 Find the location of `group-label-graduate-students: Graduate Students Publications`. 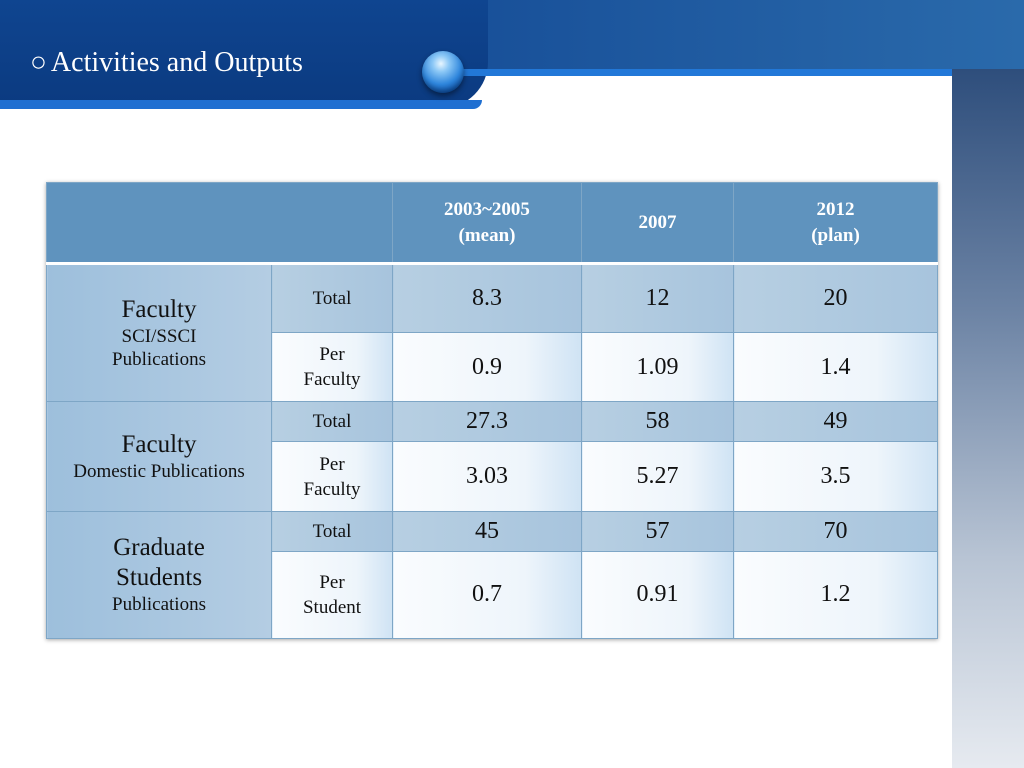

group-label-graduate-students: Graduate Students Publications is located at coordinates (159, 575).